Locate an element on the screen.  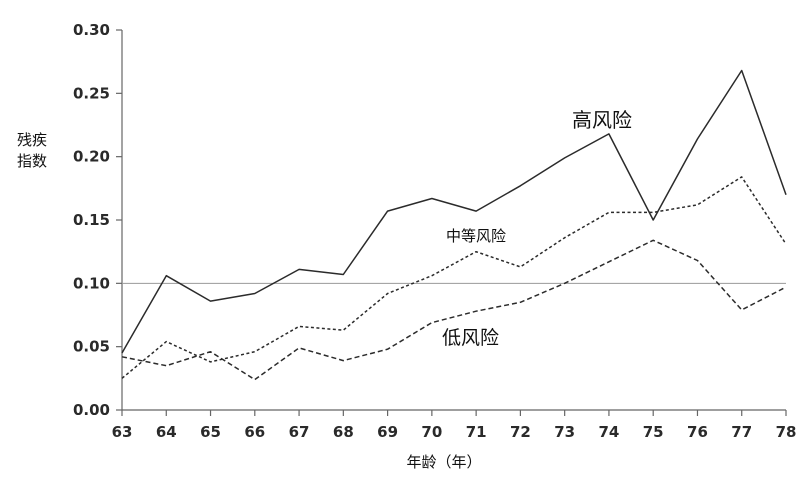
x-tick-label: 68 is located at coordinates (343, 432).